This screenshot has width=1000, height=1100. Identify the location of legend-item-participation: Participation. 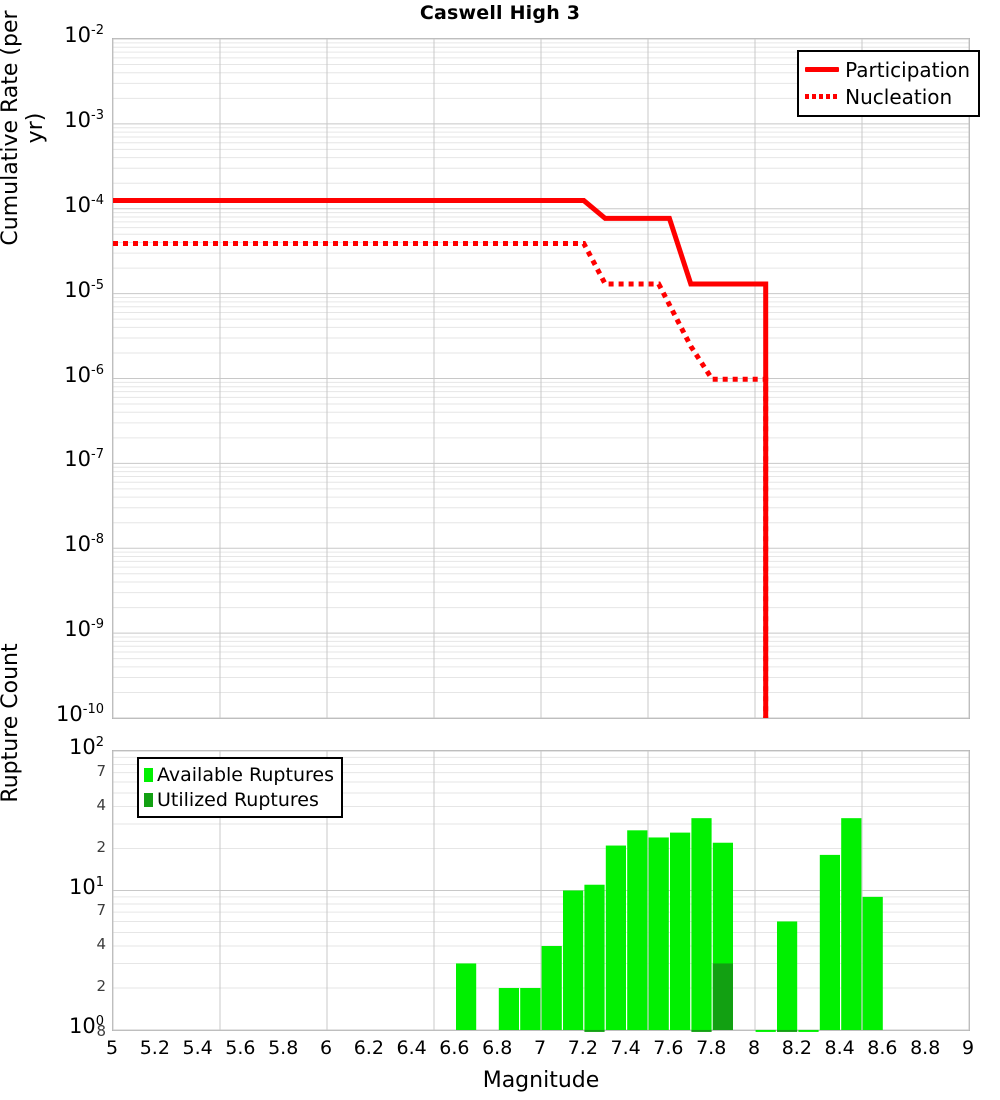
(887, 69).